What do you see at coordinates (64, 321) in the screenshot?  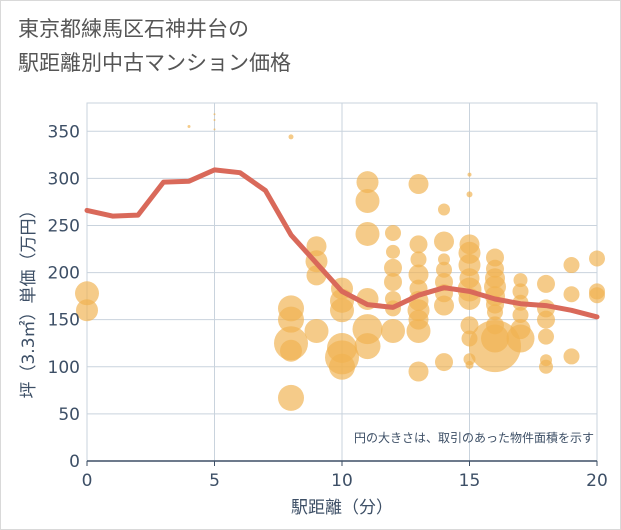 I see `y-tick-label-3: 150` at bounding box center [64, 321].